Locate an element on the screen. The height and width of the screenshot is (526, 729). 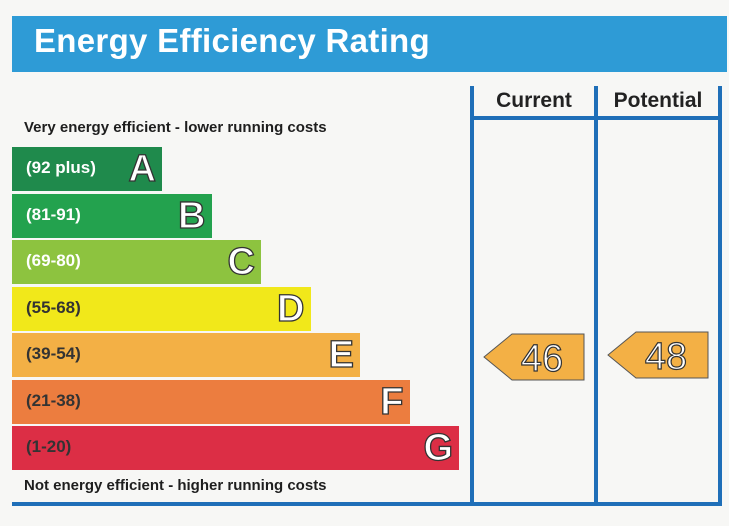
column-header-current: Current is located at coordinates (534, 100).